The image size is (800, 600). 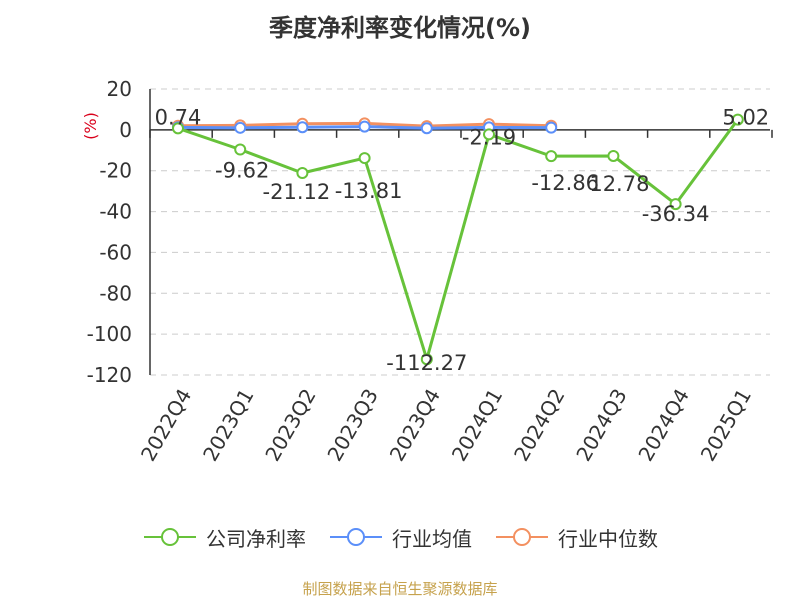 I want to click on x-tick-label: 2023Q1, so click(x=228, y=425).